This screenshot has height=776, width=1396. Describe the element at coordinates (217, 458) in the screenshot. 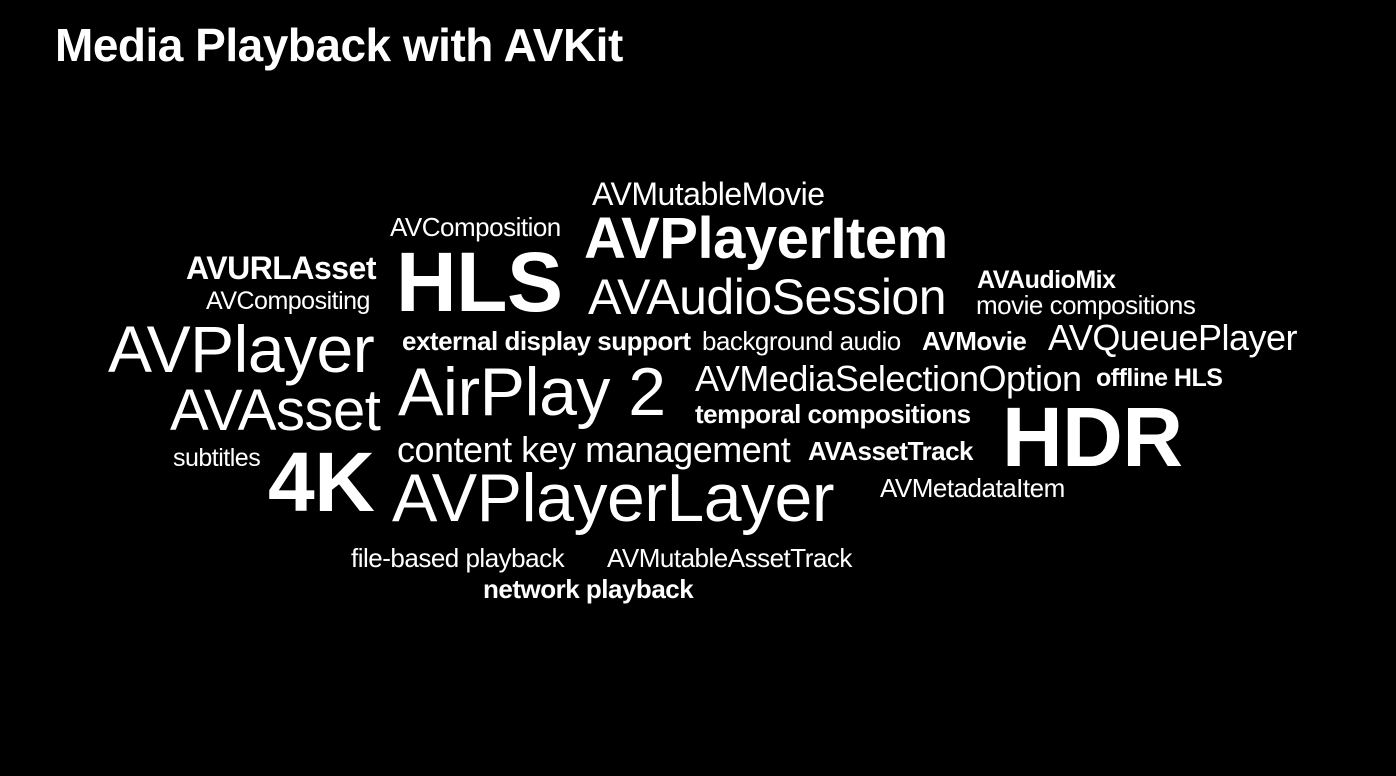

I see `word-subtitles: subtitles` at that location.